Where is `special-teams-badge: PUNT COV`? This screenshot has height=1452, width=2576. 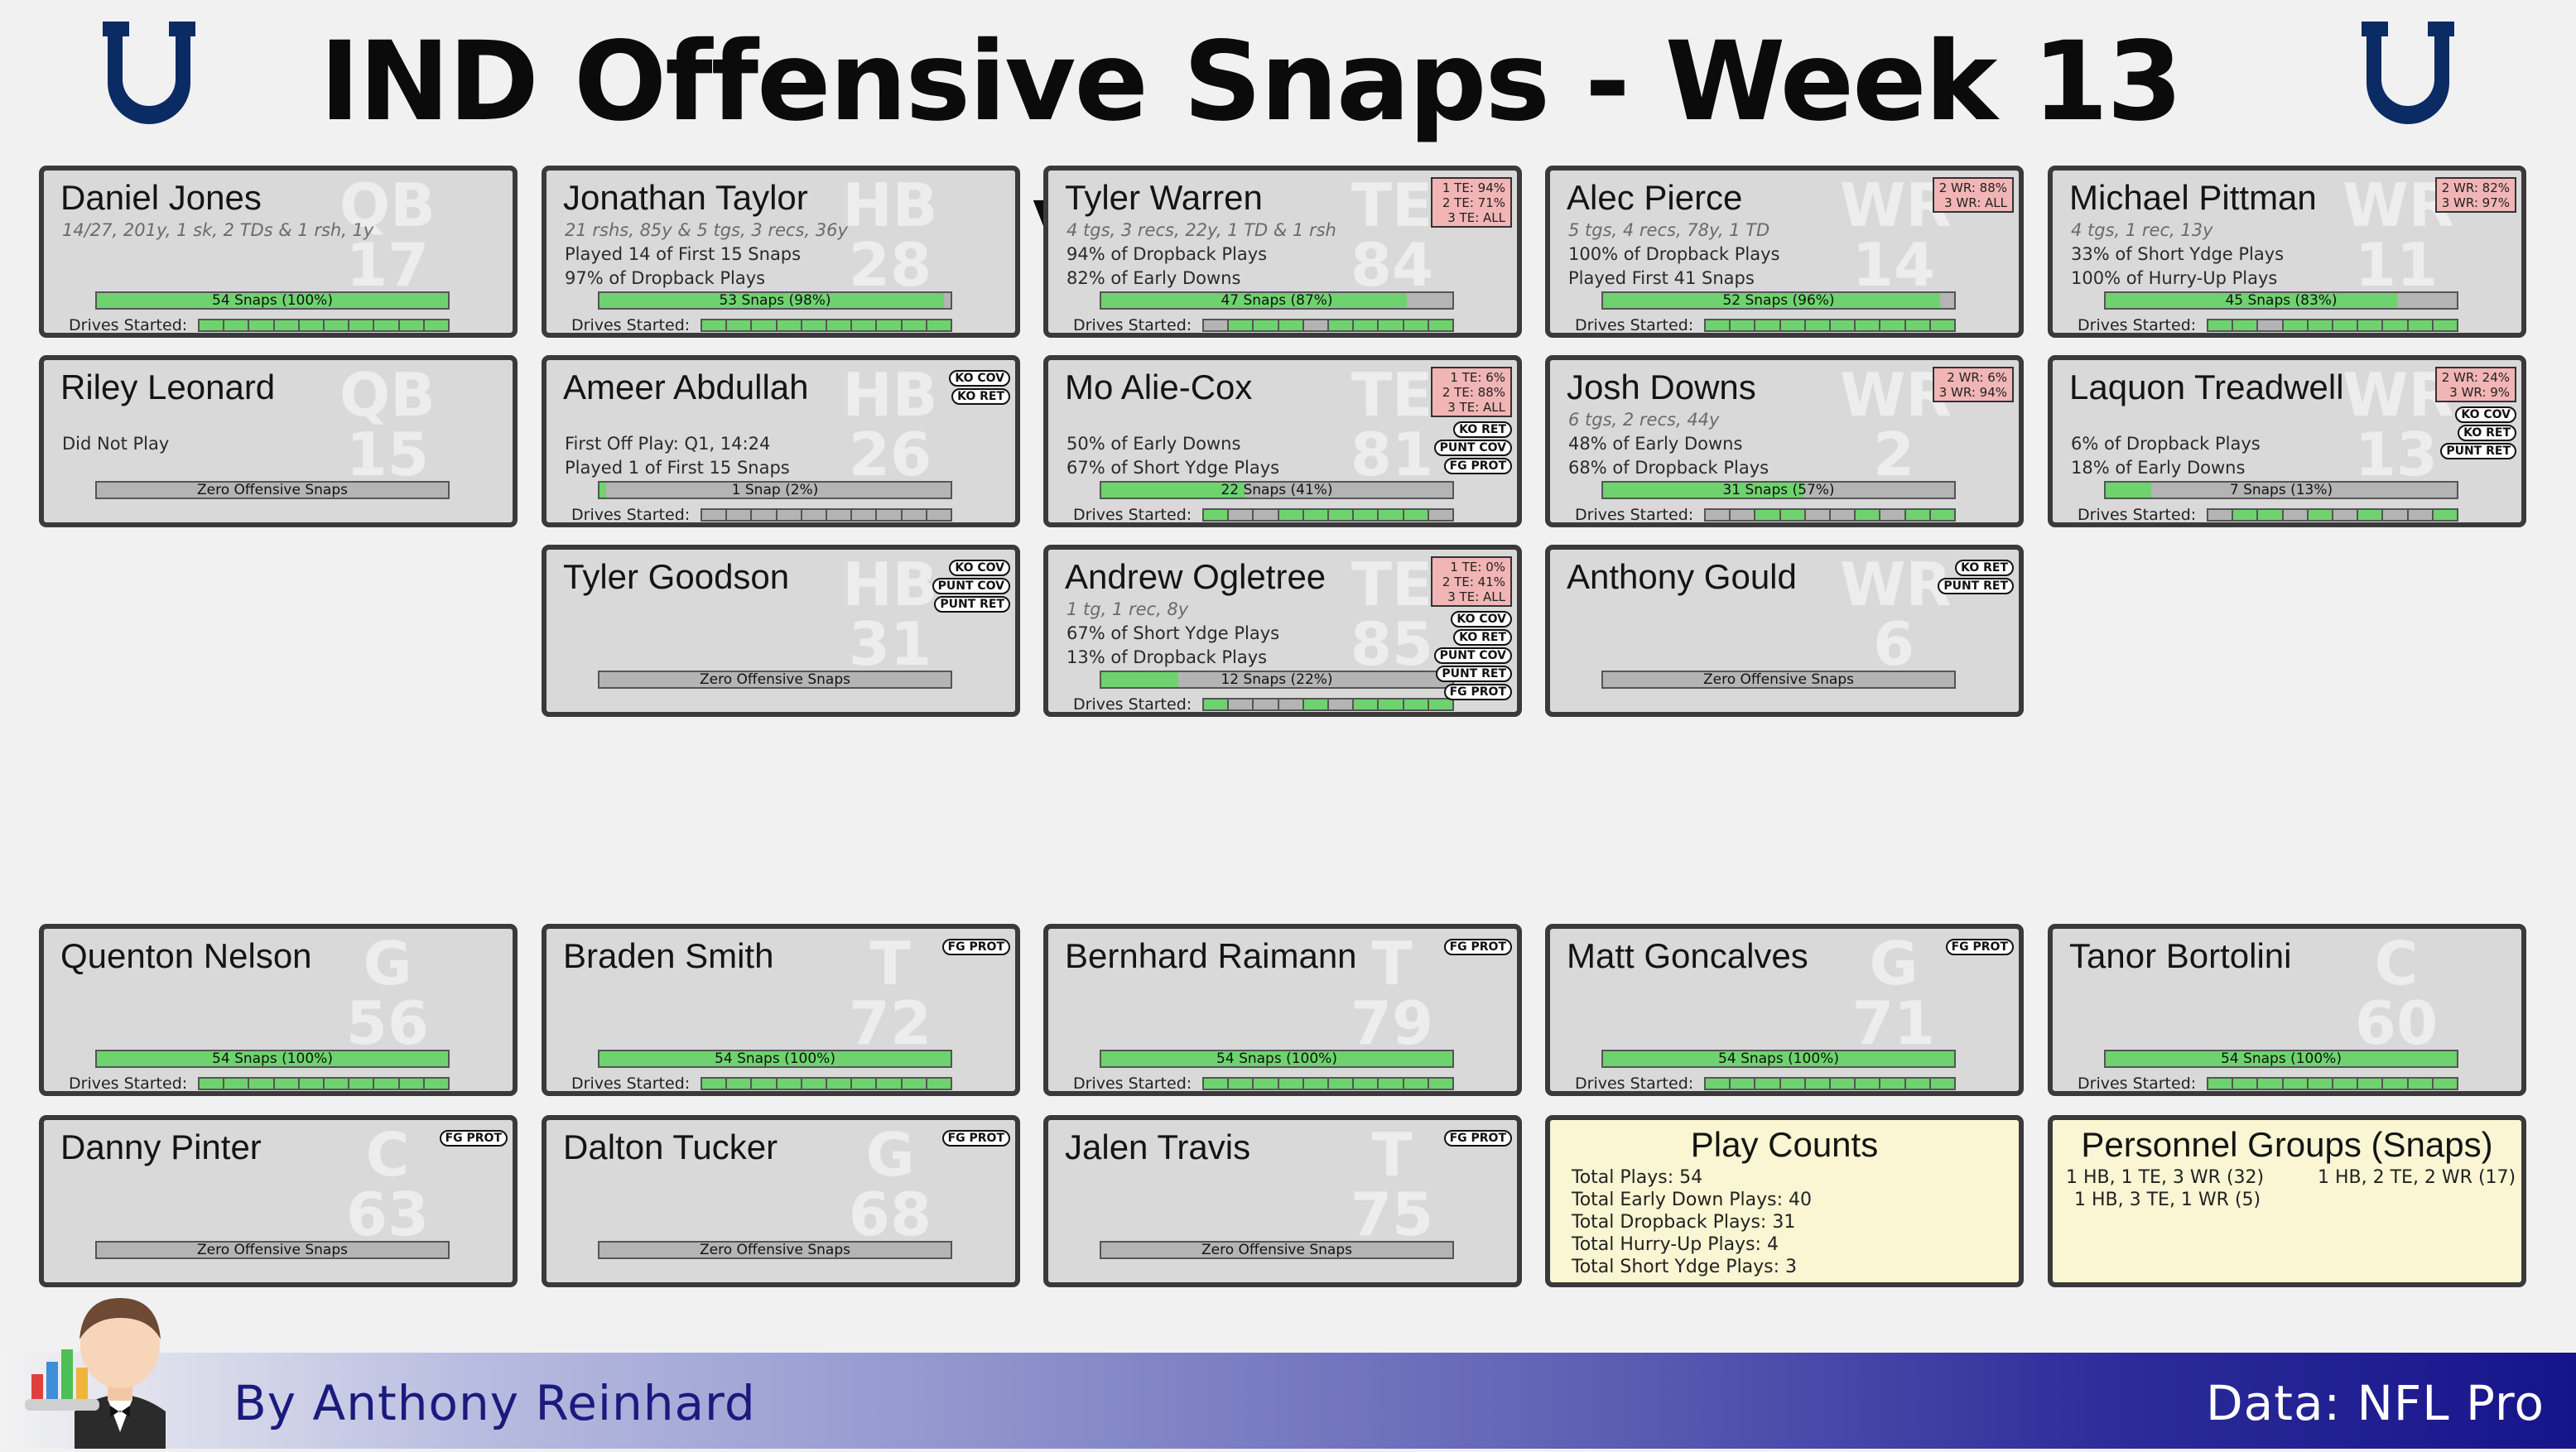
special-teams-badge: PUNT COV is located at coordinates (971, 586).